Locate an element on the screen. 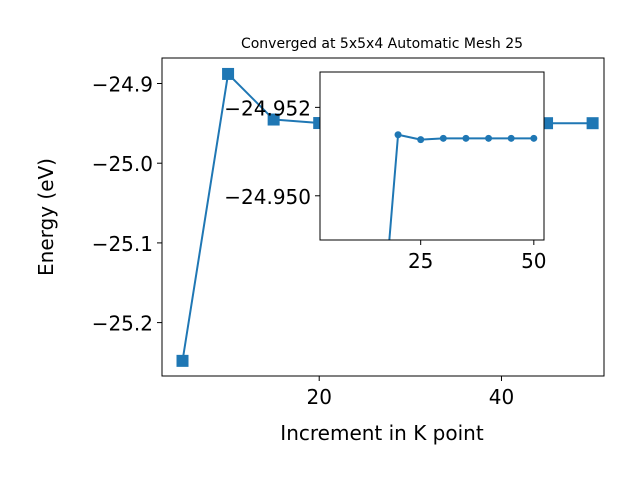  chart-title: Converged at 5x5x4 Automatic Mesh 25 is located at coordinates (382, 44).